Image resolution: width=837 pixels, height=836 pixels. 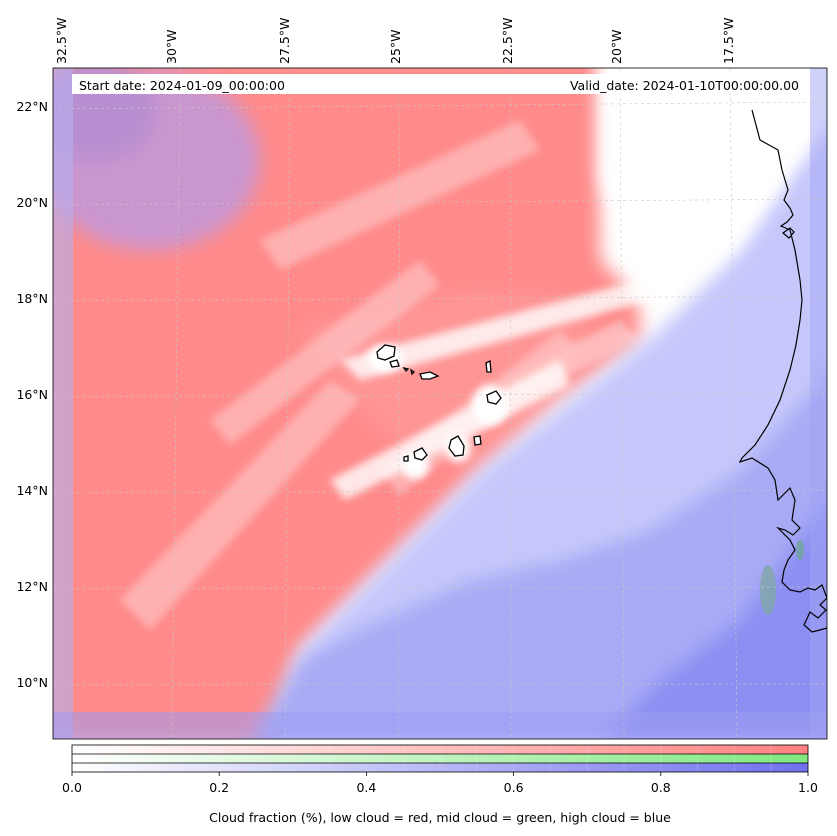 I want to click on lon-tick-label: 20°W, so click(x=616, y=46).